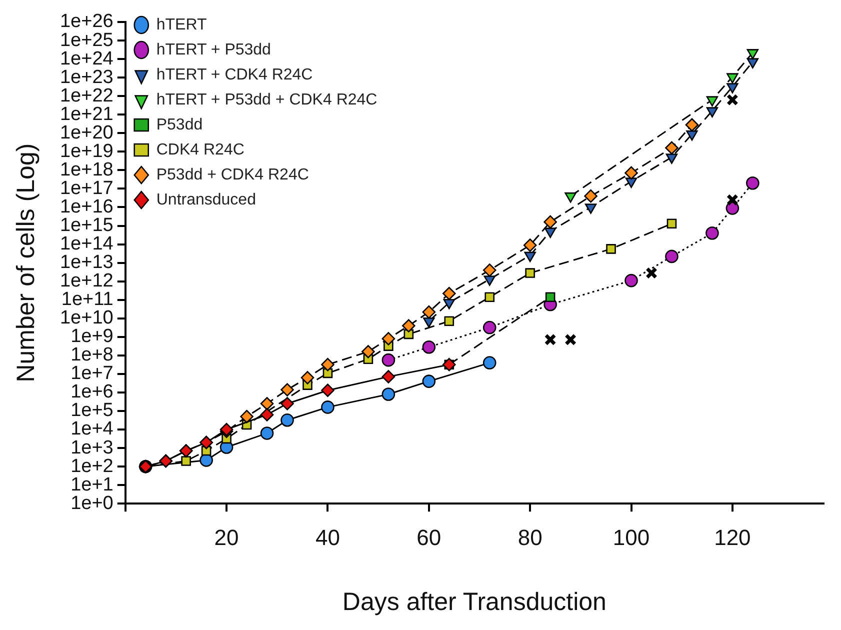  I want to click on y-tick-label: 1e+11, so click(87, 299).